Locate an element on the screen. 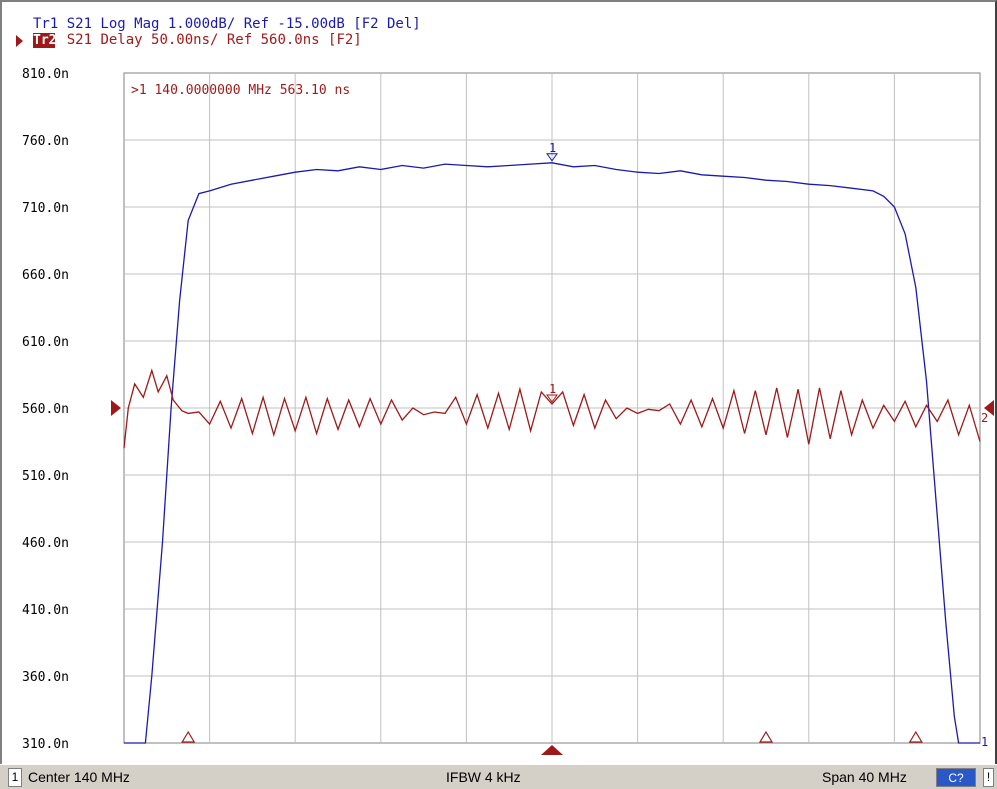 The height and width of the screenshot is (789, 997). center-frequency: Center 140 MHz is located at coordinates (79, 777).